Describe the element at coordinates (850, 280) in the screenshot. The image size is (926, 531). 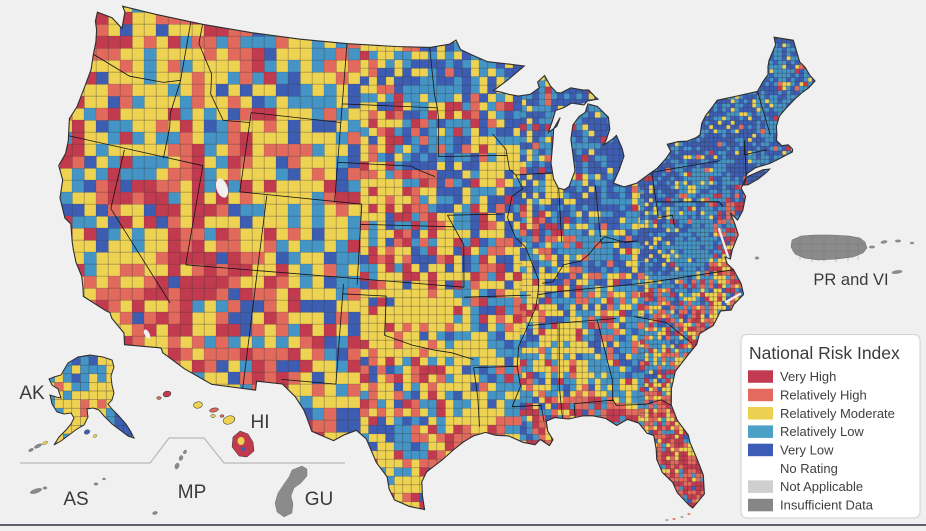
I see `svg-text: PR and VI` at that location.